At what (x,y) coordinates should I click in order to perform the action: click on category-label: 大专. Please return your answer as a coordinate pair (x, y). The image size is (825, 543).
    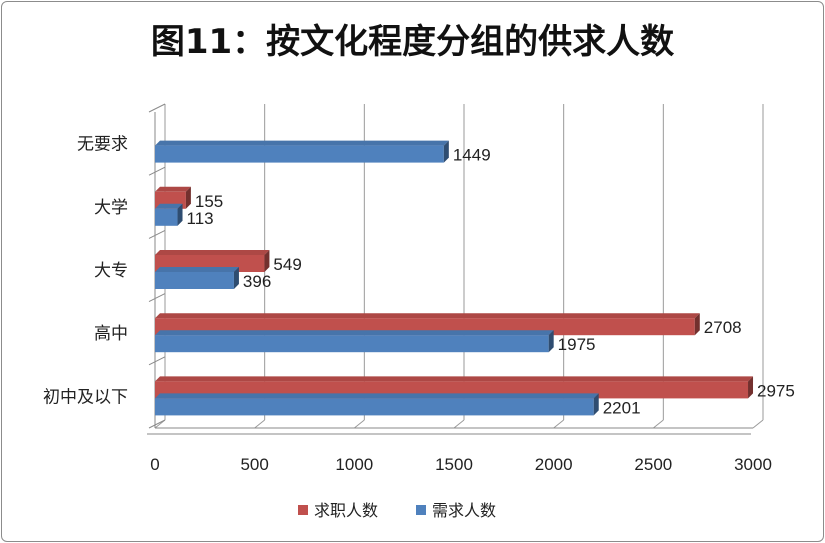
    Looking at the image, I should click on (111, 271).